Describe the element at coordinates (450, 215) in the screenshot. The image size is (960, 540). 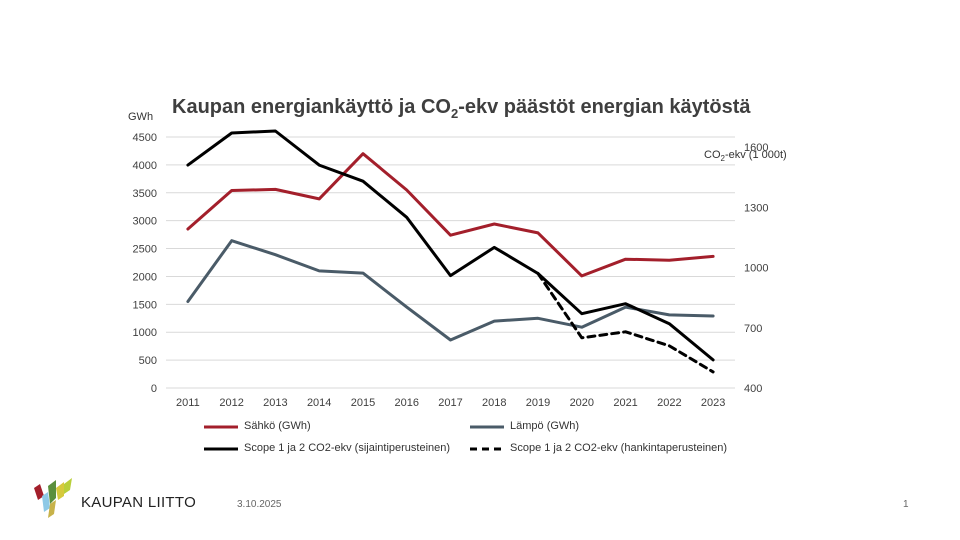
I see `series-line-sahko` at that location.